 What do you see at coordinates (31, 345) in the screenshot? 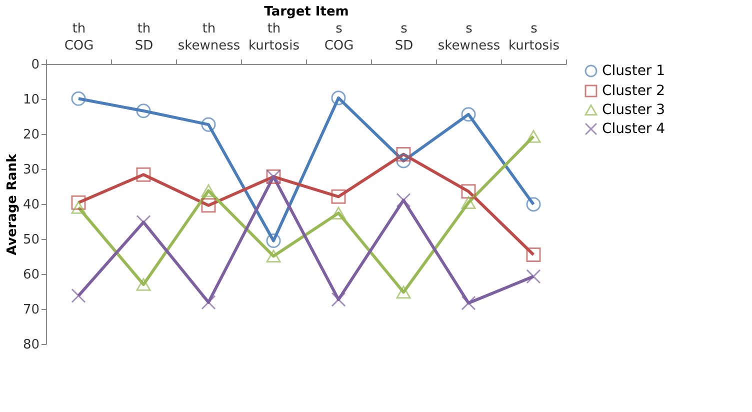
I see `y-tick-label: 80` at bounding box center [31, 345].